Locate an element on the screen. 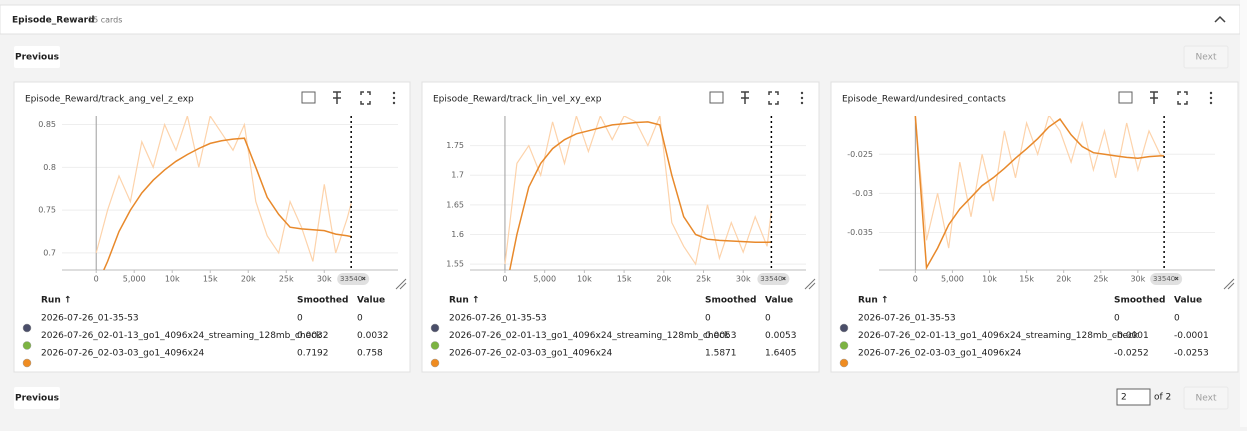 Image resolution: width=1247 pixels, height=431 pixels. table-cell: 0.758 is located at coordinates (370, 354).